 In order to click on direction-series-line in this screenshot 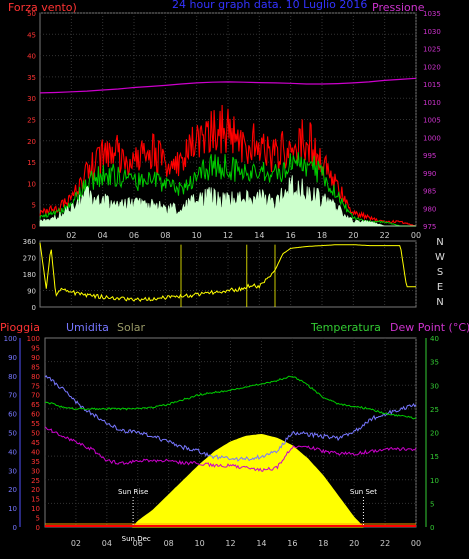, I will do `click(227, 272)`.